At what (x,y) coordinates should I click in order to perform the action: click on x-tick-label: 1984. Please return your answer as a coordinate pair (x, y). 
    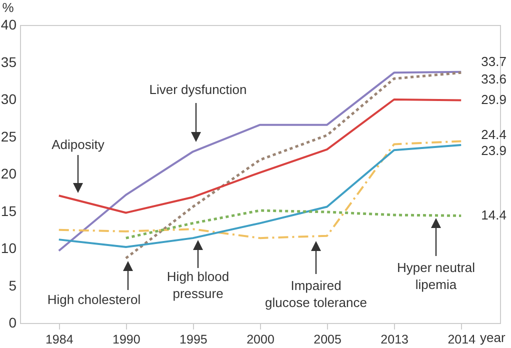
    Looking at the image, I should click on (59, 339).